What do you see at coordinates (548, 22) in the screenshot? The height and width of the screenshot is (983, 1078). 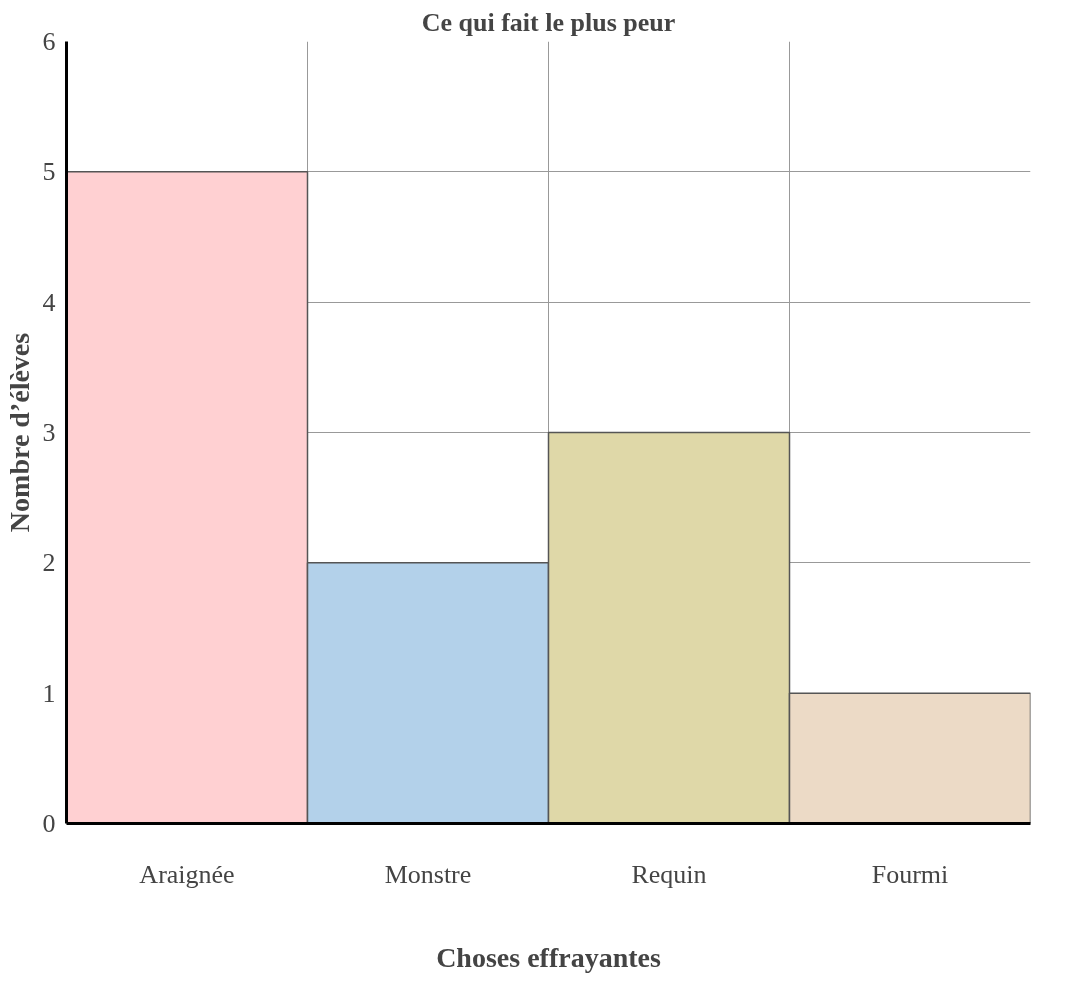 I see `chart-title: Ce qui fait le plus peur` at bounding box center [548, 22].